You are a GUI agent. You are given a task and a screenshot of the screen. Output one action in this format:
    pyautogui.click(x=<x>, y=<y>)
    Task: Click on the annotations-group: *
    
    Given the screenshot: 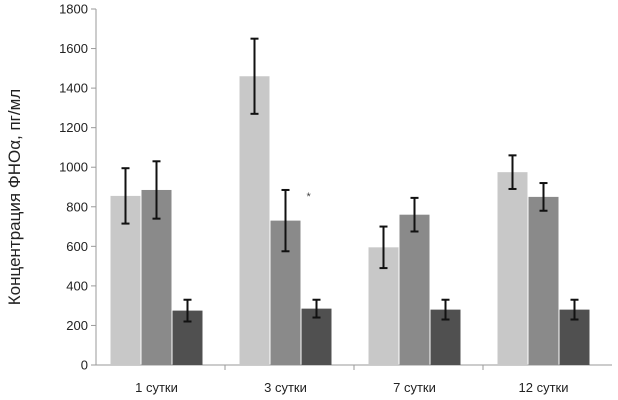 What is the action you would take?
    pyautogui.click(x=309, y=197)
    